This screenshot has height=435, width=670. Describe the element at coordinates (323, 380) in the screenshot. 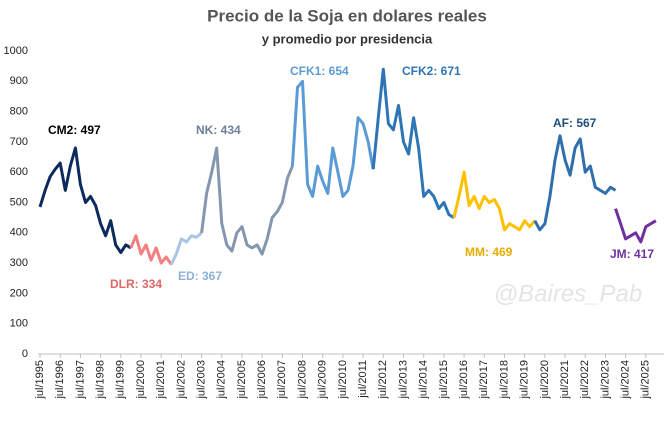

I see `x-tick-label: jul/2009` at that location.